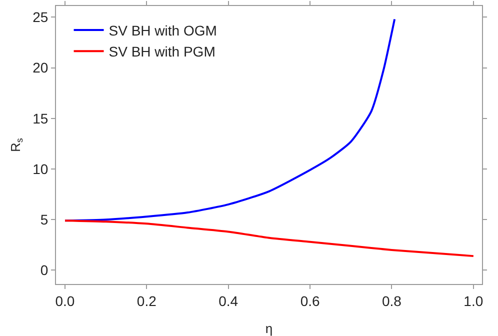  I want to click on y-tick-label: 25, so click(40, 17).